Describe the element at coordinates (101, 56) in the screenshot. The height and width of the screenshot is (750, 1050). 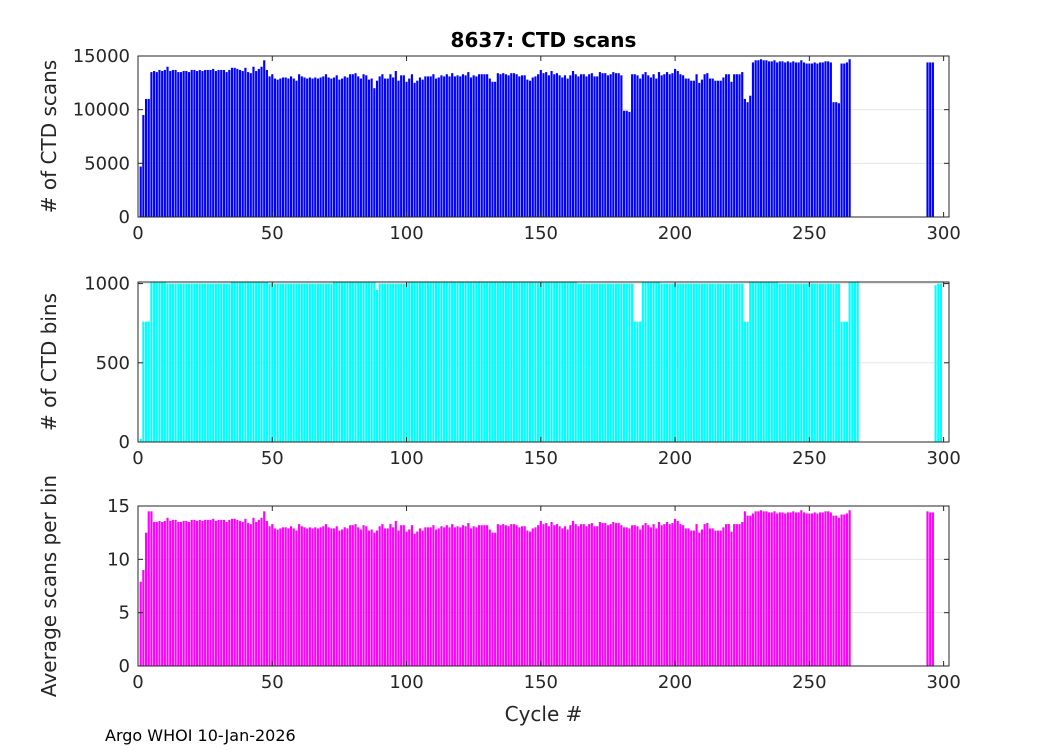
I see `y-tick-label: 15000` at that location.